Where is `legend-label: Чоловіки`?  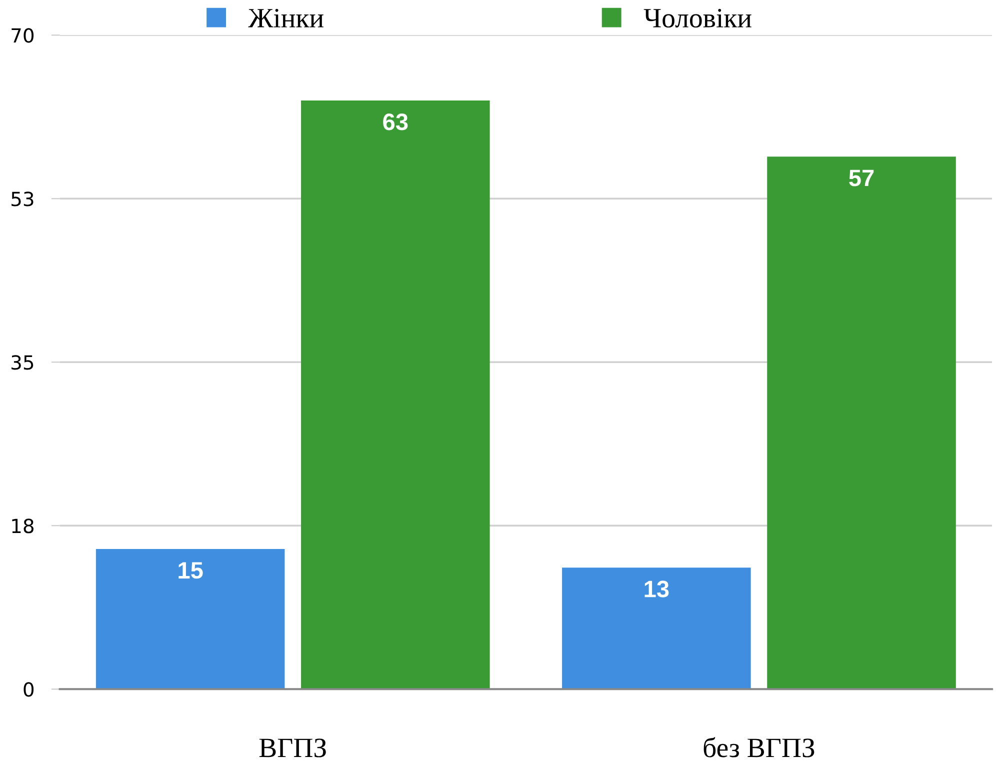 legend-label: Чоловіки is located at coordinates (698, 18).